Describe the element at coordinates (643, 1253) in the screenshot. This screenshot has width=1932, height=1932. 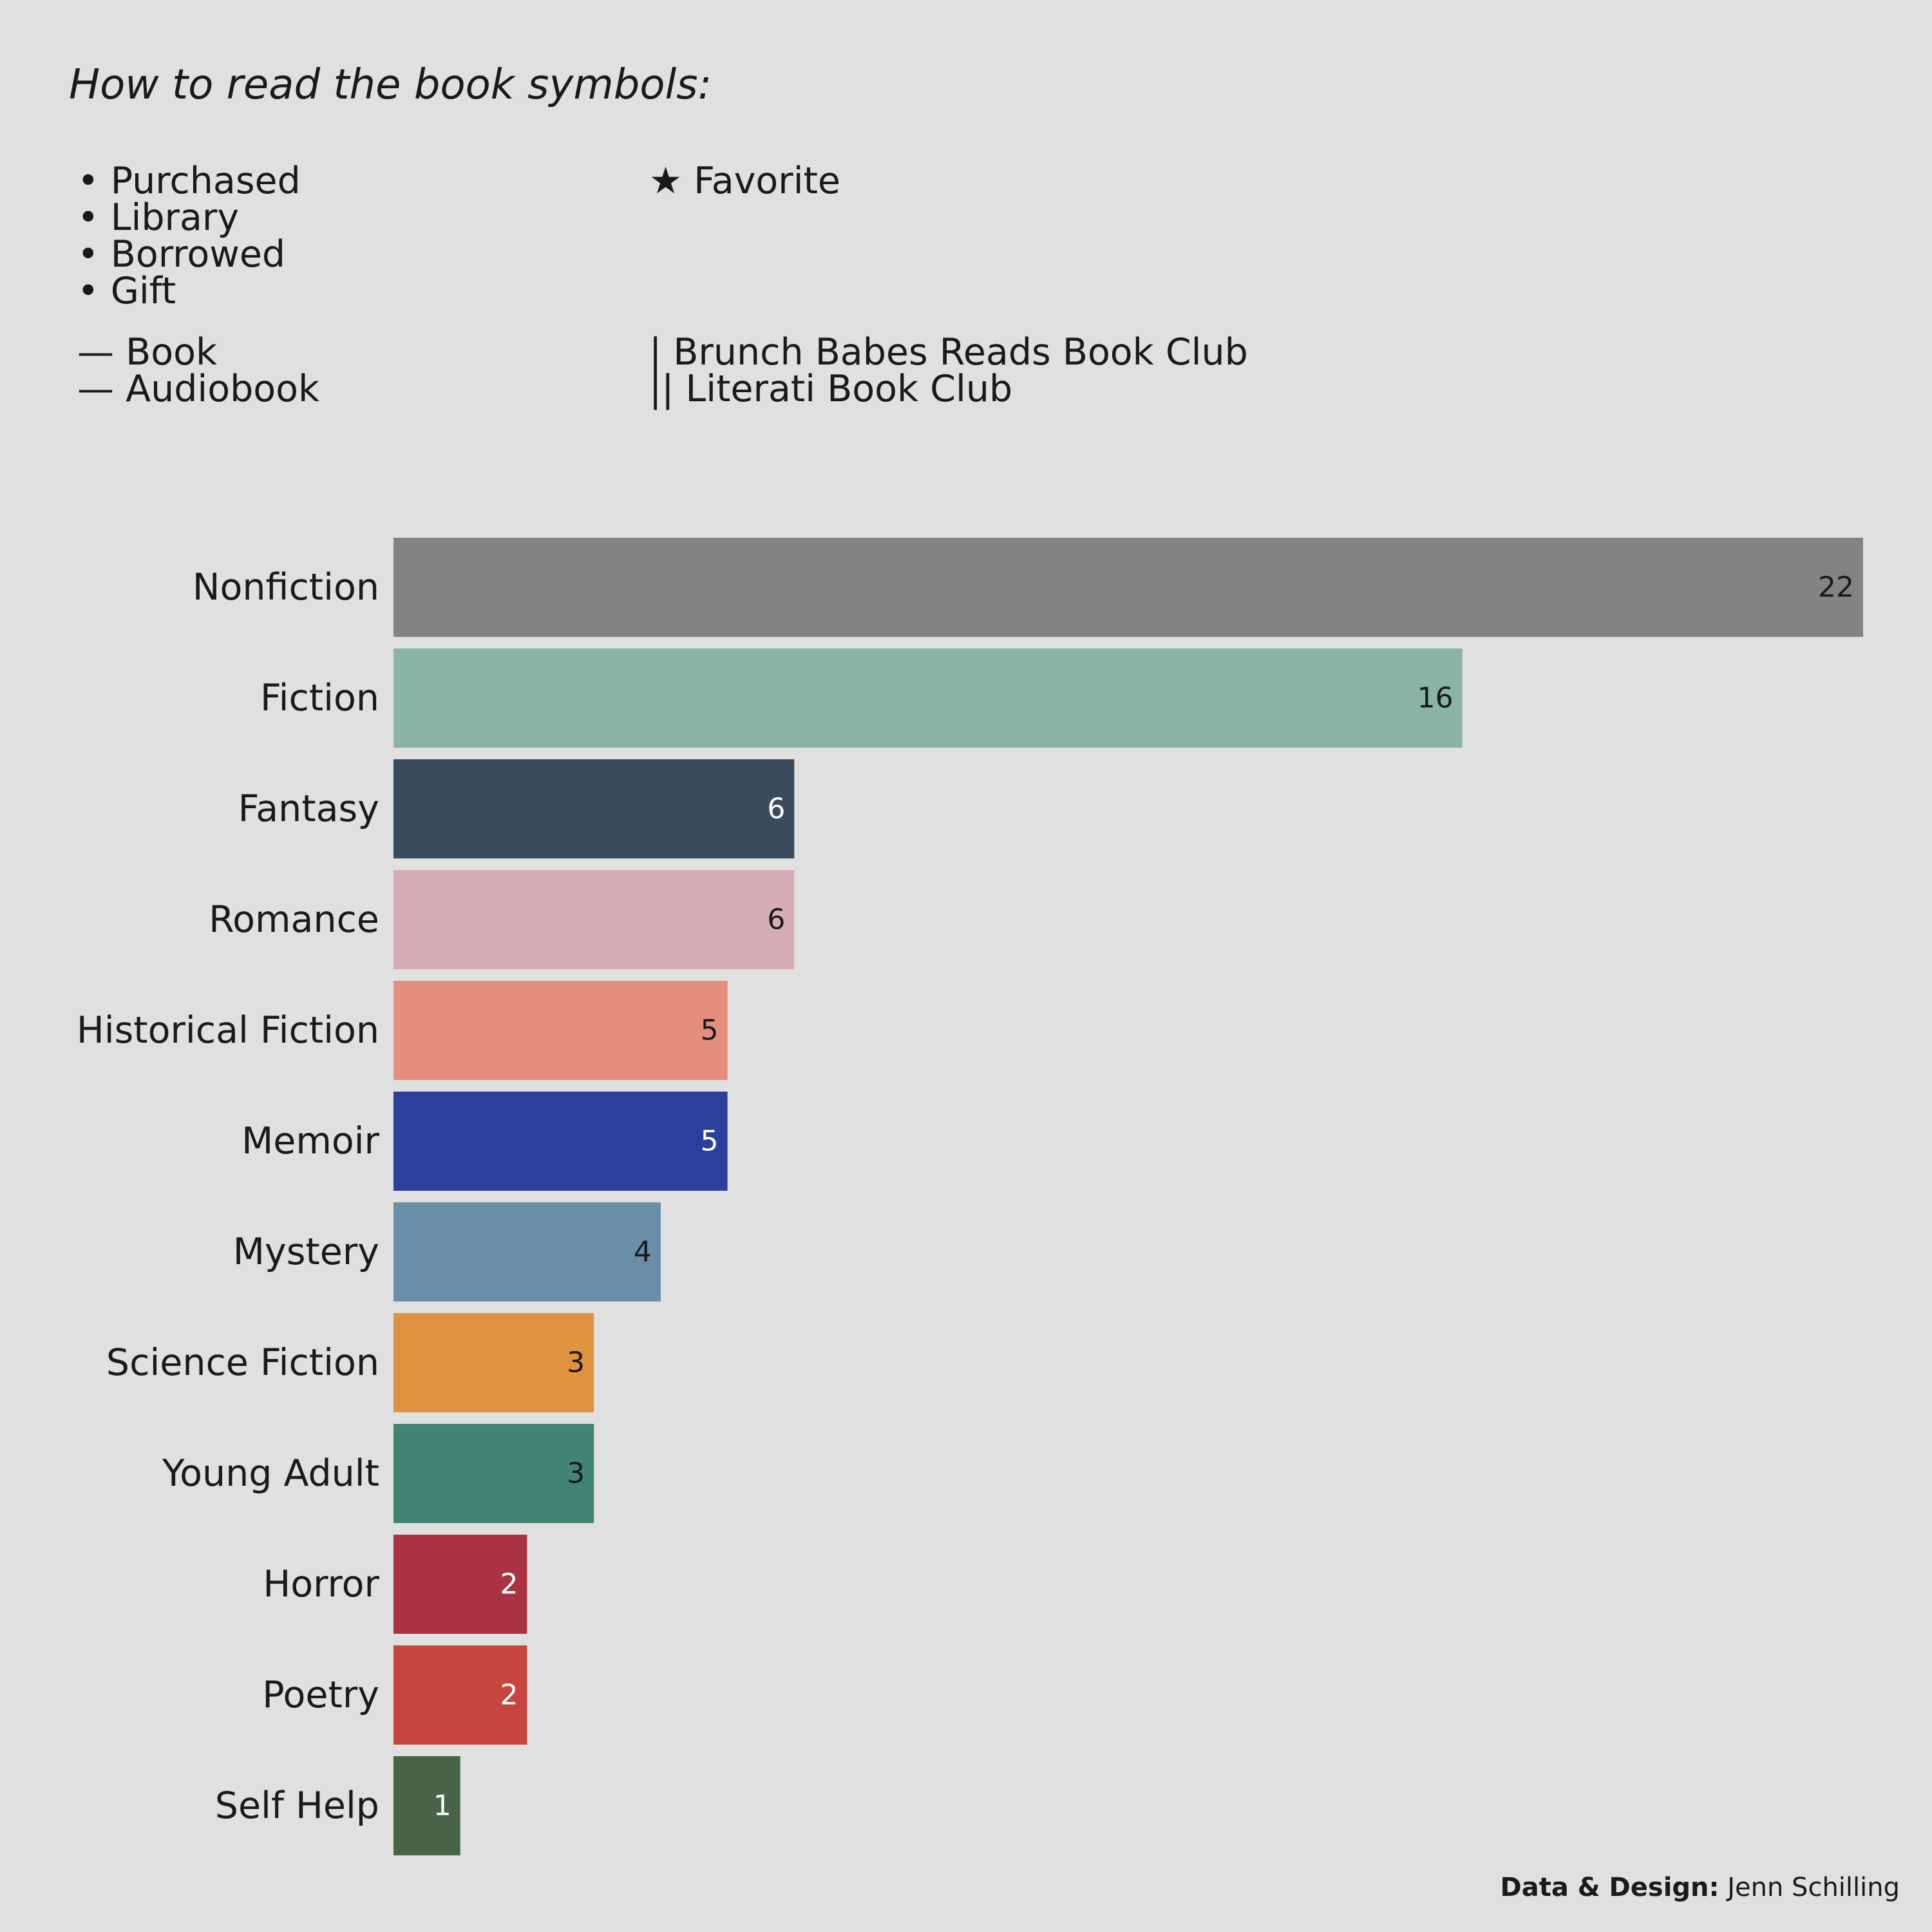
I see `value-label-mystery: 4` at that location.